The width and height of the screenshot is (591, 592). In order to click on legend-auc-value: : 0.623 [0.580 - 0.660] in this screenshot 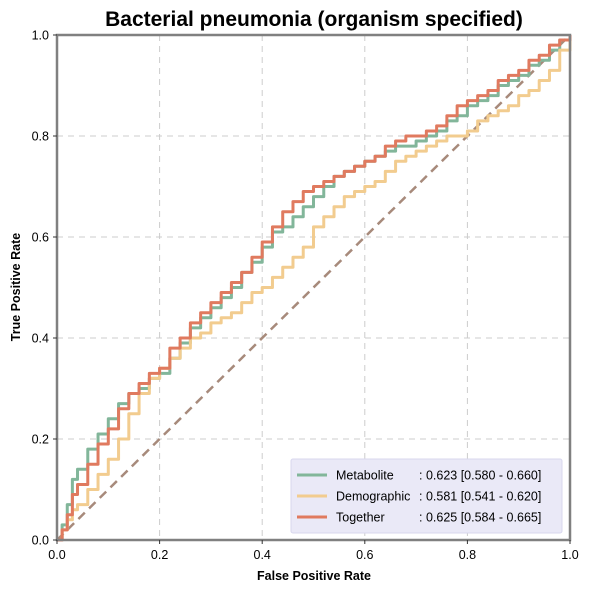, I will do `click(480, 476)`.